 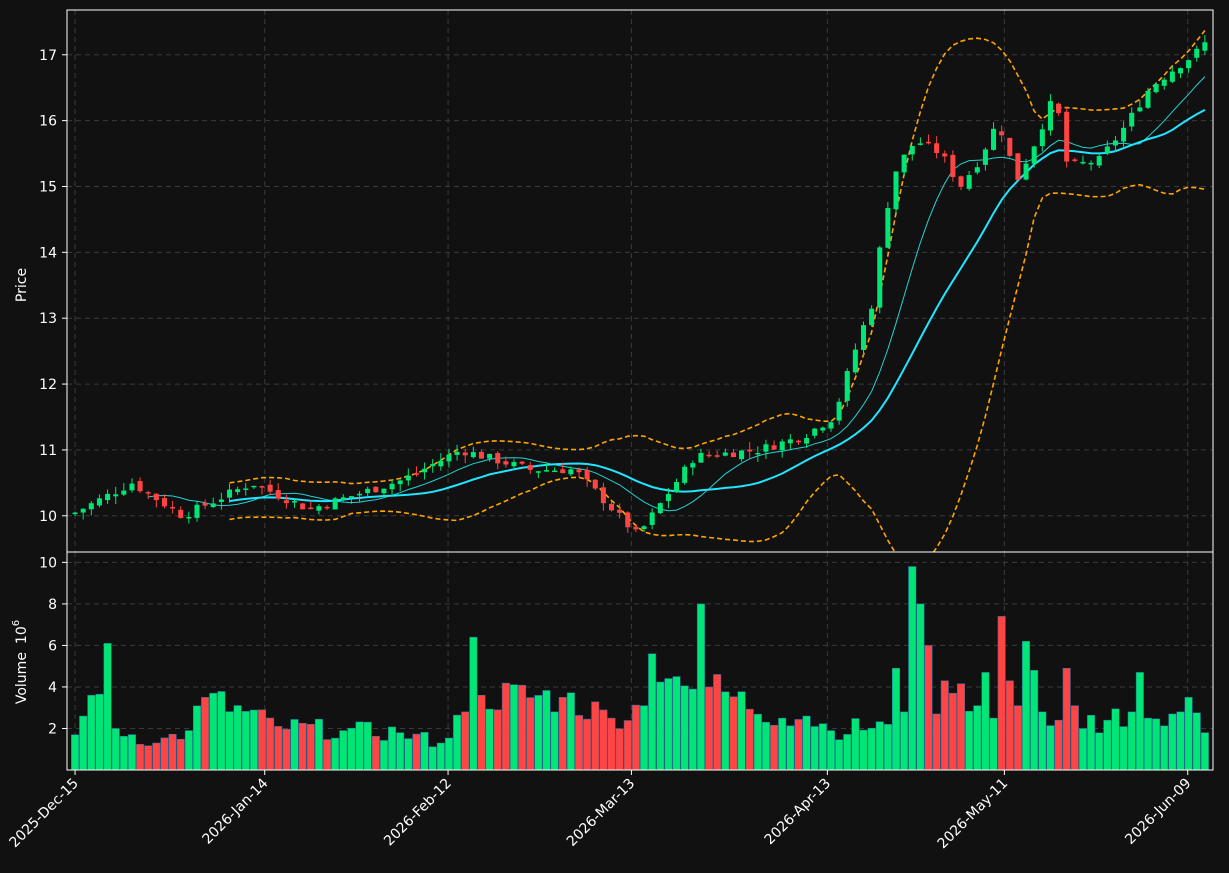 I want to click on volume-axis-exponent-power: 6, so click(x=16, y=623).